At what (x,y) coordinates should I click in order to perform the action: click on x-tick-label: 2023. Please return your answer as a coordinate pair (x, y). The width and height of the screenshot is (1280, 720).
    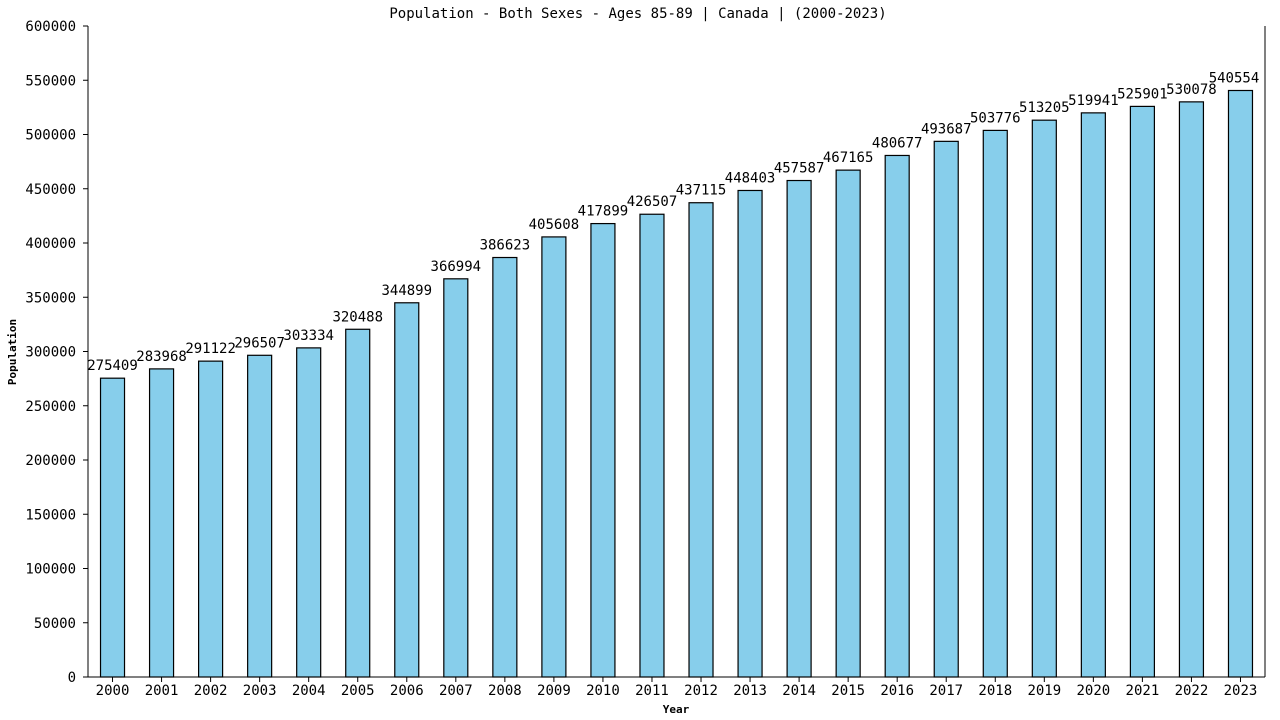
    Looking at the image, I should click on (1241, 691).